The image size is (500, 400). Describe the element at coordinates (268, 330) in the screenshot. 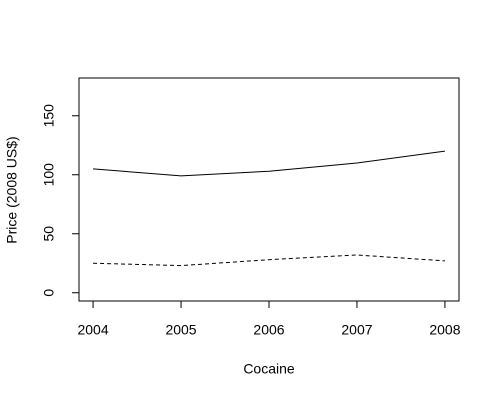

I see `x-tick-label: 2006` at that location.